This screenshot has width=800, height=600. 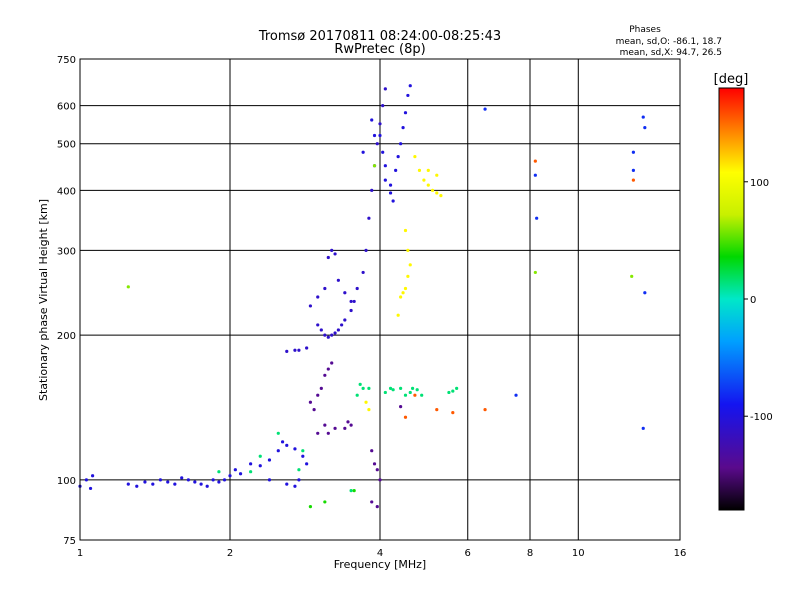 I want to click on x-tick-label: 16, so click(x=680, y=553).